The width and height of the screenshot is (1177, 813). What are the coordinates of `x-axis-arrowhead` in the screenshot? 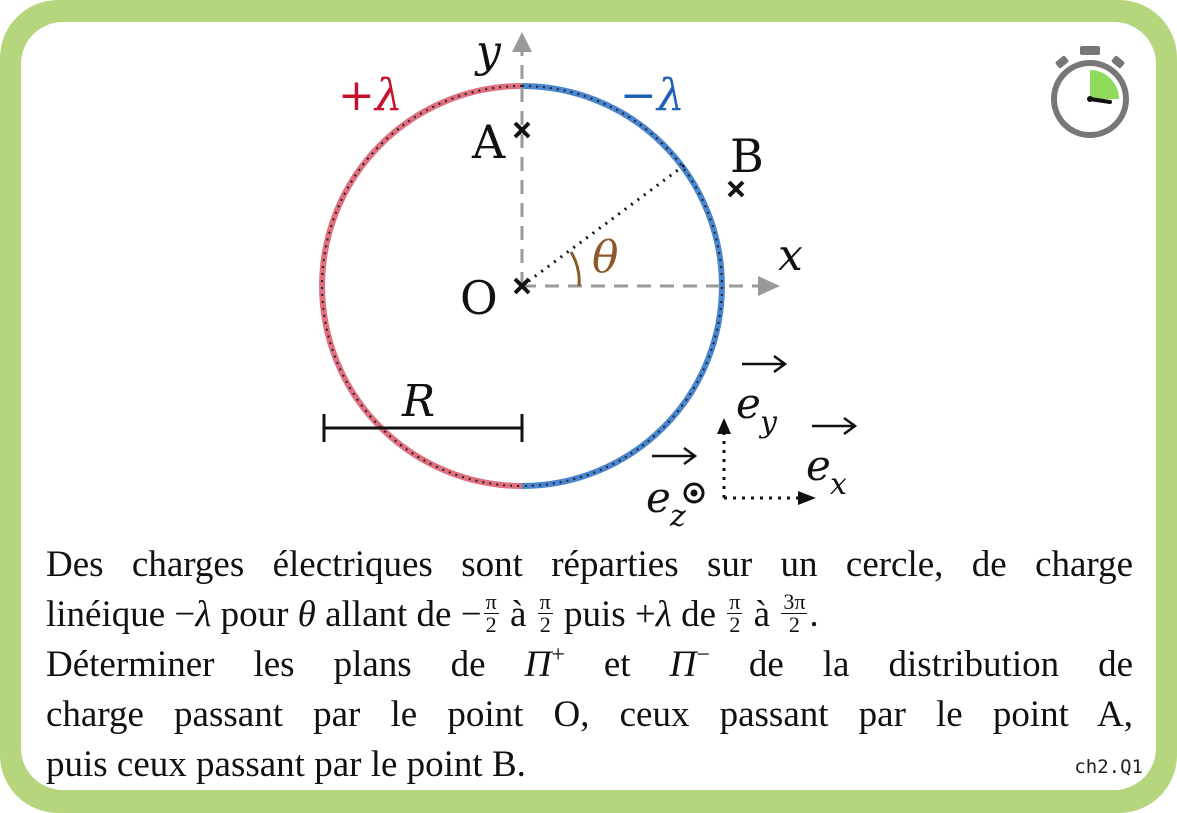 It's located at (769, 286).